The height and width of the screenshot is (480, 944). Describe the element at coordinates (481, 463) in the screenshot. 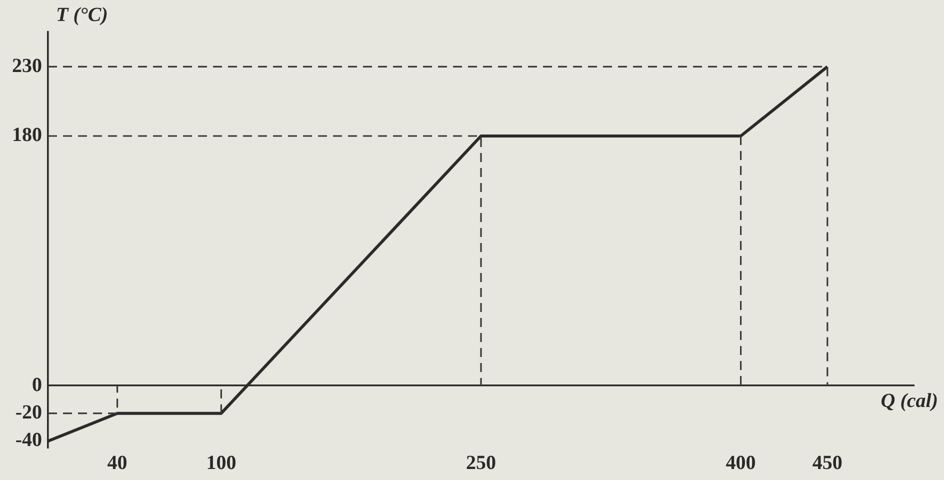

I see `x-tick-label: 250` at that location.